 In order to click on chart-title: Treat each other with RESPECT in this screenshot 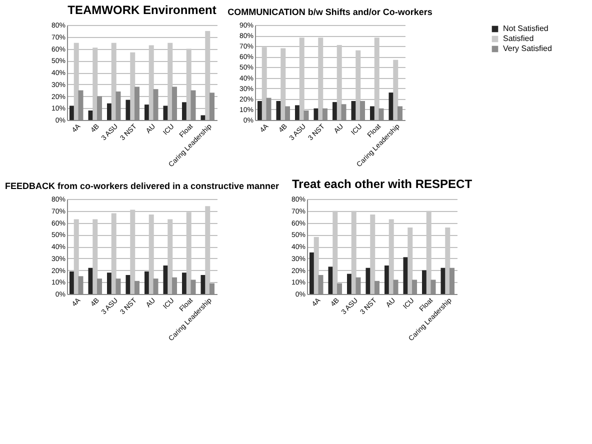, I will do `click(382, 184)`.